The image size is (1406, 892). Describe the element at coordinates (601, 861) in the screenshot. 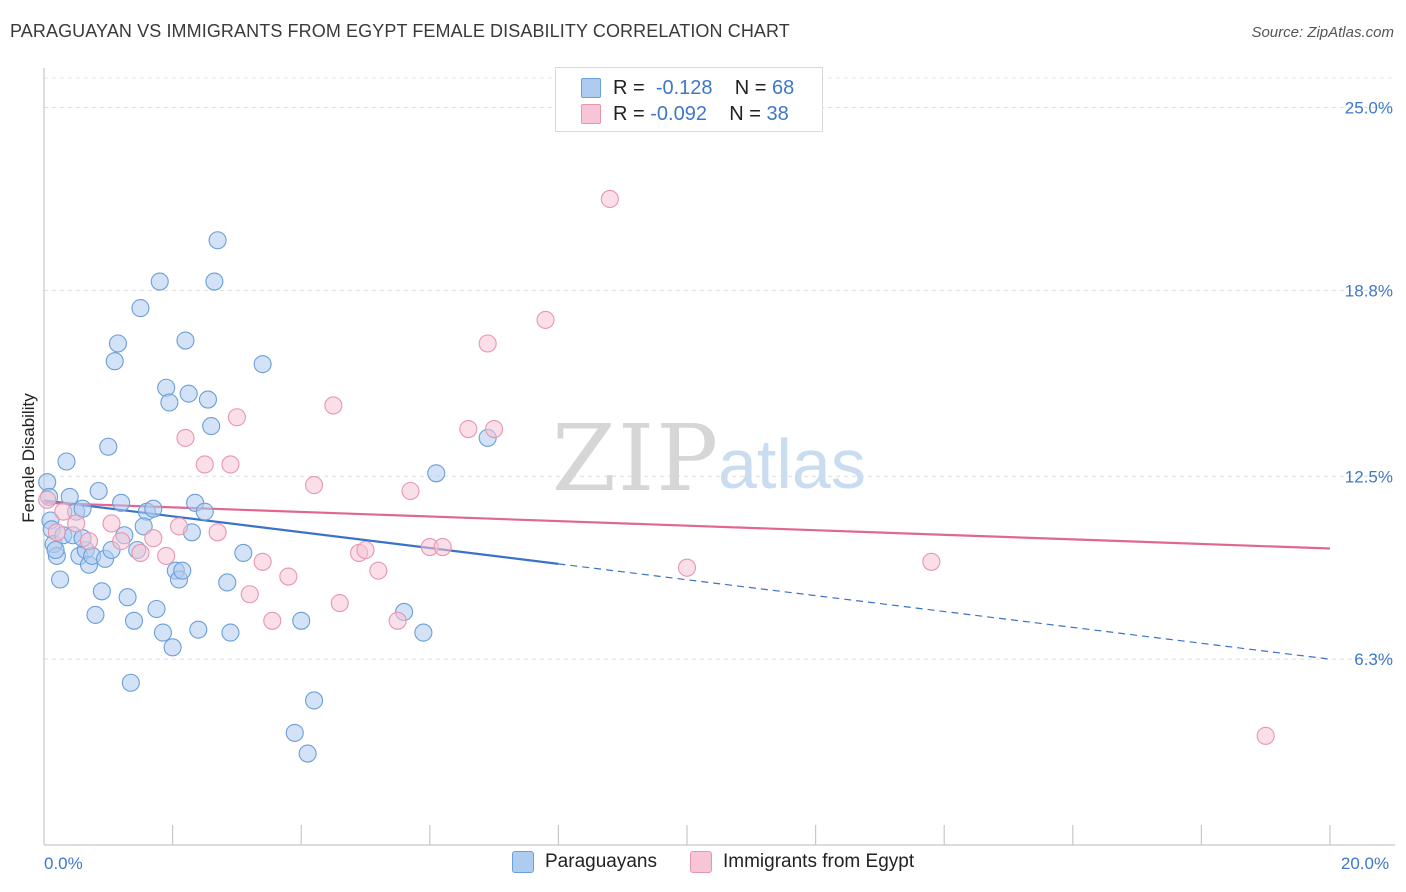

I see `series-label-paraguayans: Paraguayans` at that location.